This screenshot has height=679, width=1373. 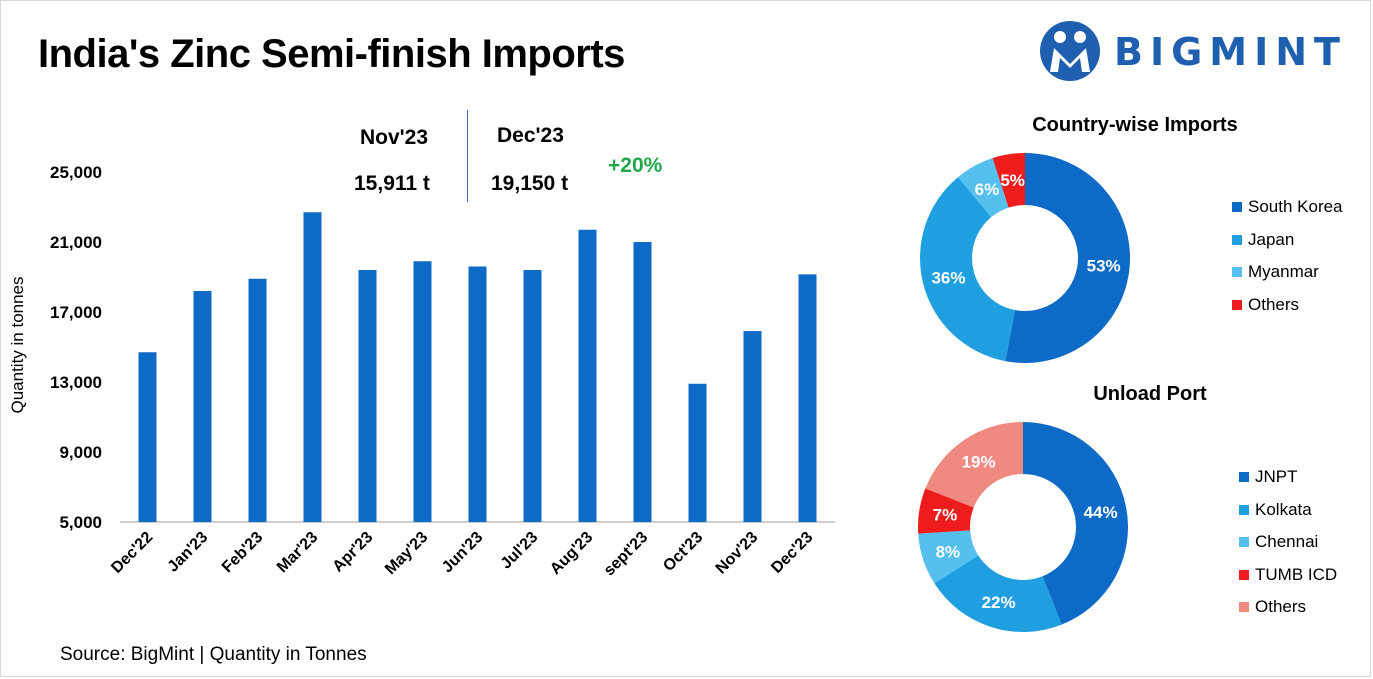 I want to click on y-tick-label: 9,000, so click(x=80, y=452).